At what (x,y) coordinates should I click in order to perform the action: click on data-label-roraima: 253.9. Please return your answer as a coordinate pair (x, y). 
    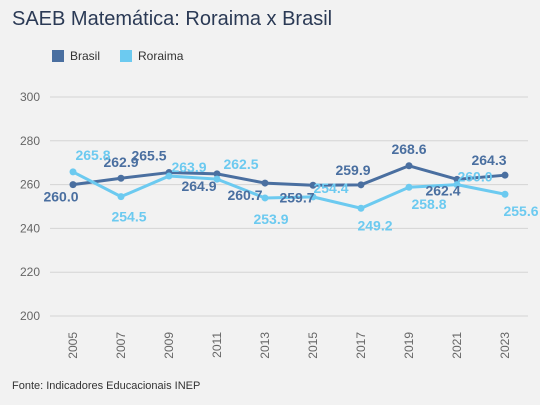
    Looking at the image, I should click on (270, 219).